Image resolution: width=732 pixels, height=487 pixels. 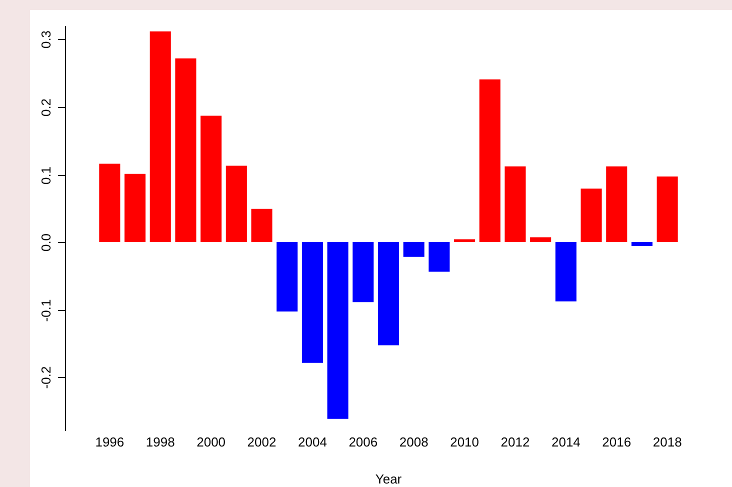 What do you see at coordinates (515, 442) in the screenshot?
I see `x-tick-label: 2012` at bounding box center [515, 442].